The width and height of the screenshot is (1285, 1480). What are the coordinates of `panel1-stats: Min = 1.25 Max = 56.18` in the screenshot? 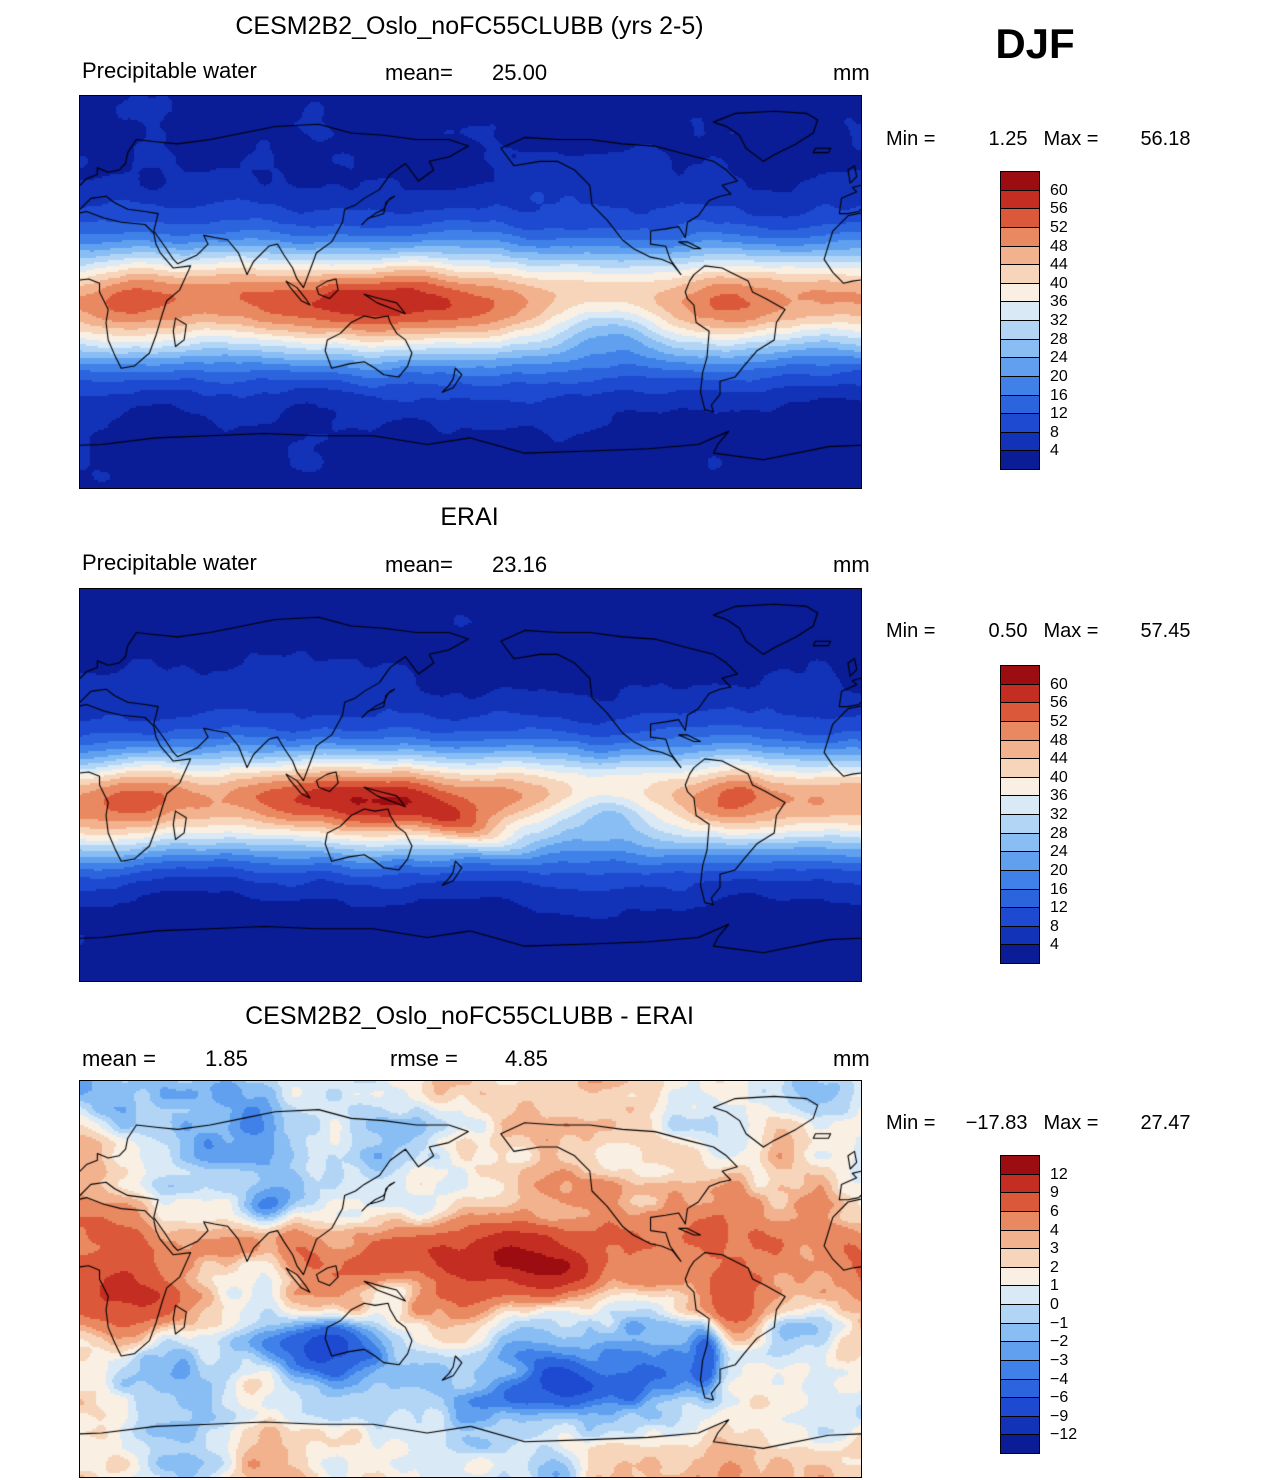 It's located at (1038, 139).